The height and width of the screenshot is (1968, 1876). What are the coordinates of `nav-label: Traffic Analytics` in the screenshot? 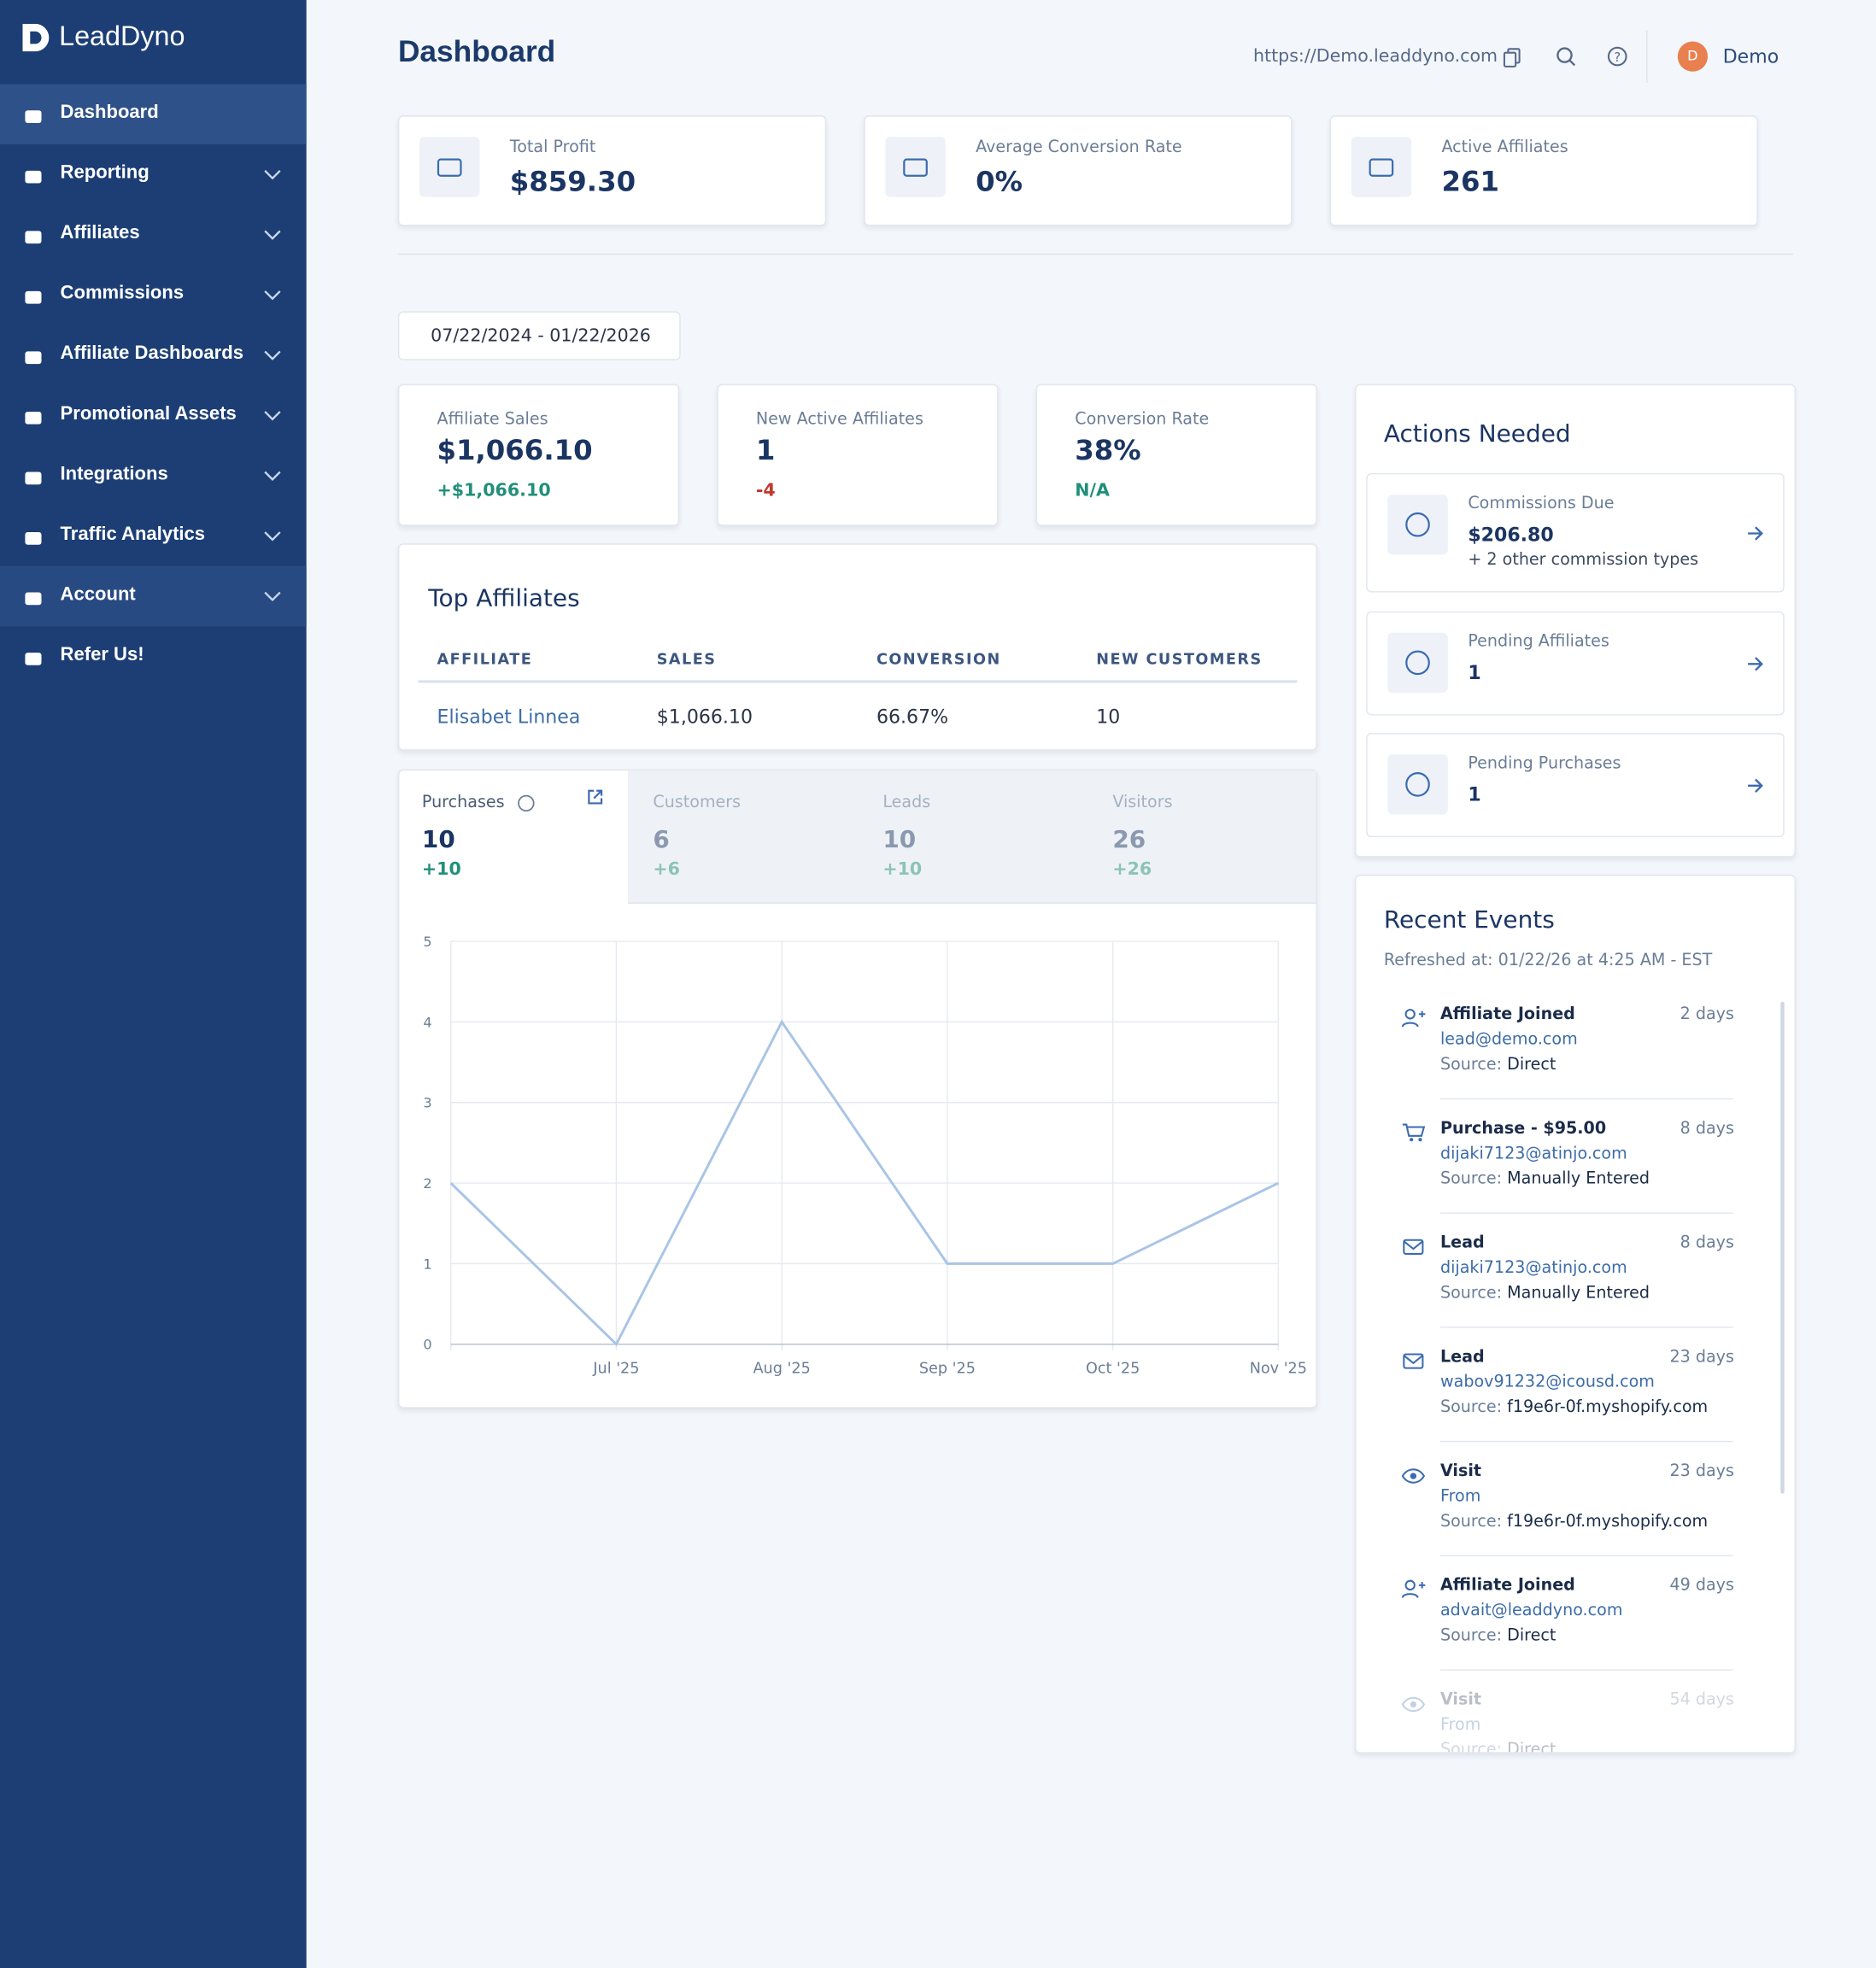 It's located at (133, 534).